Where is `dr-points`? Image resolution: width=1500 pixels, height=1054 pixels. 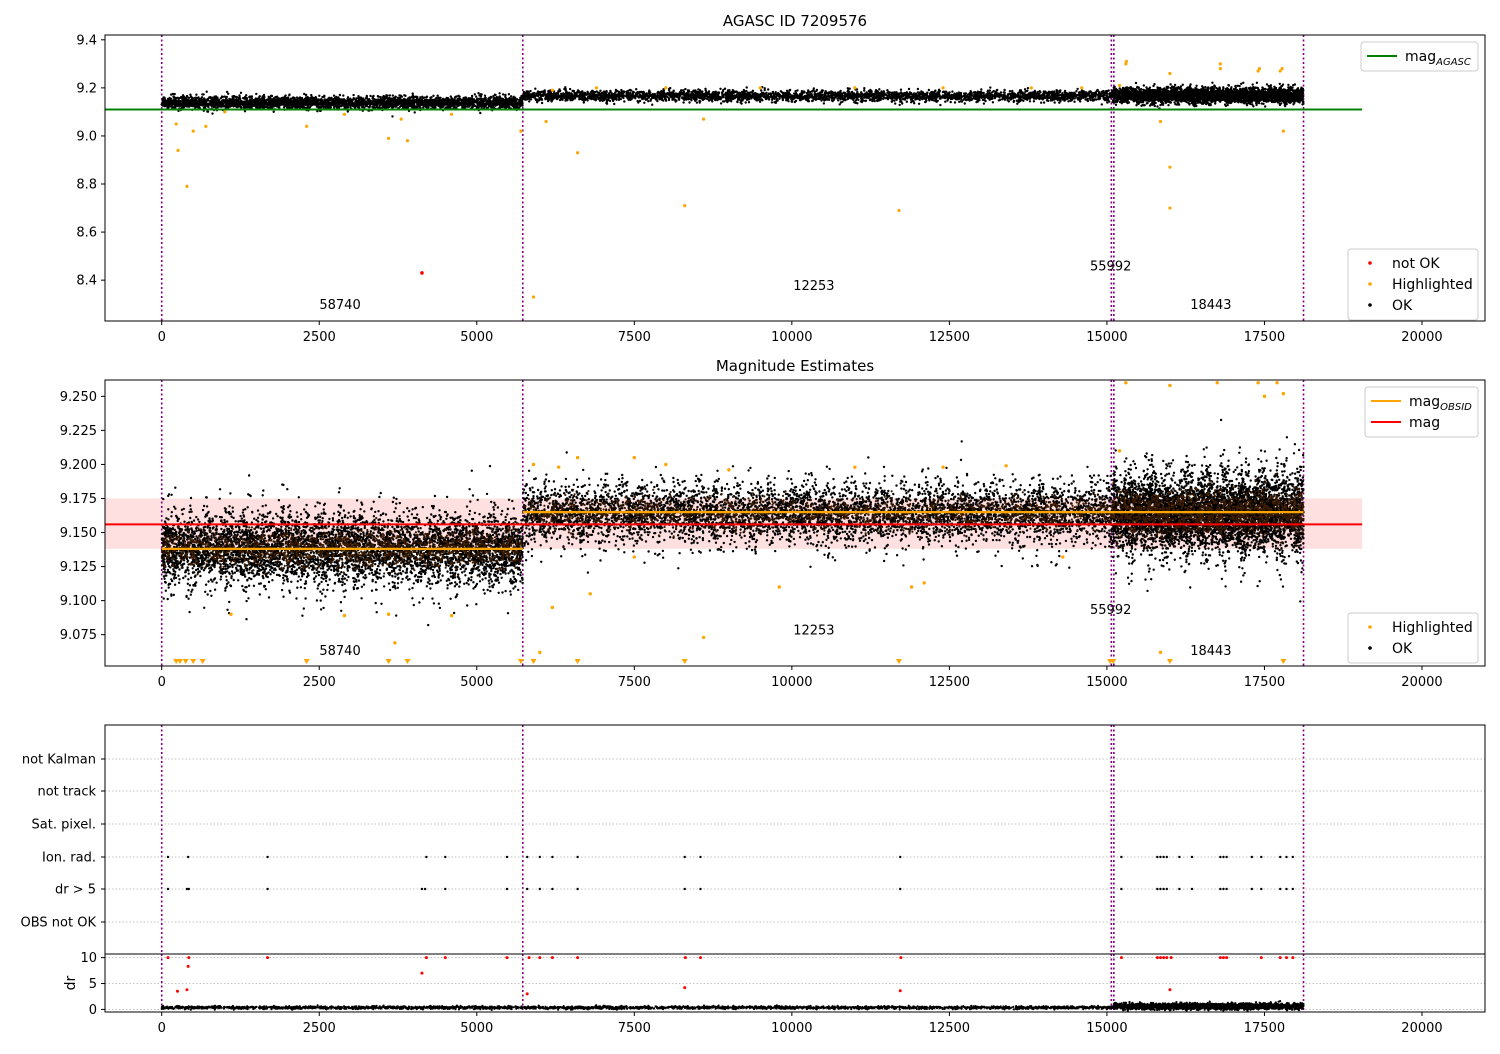
dr-points is located at coordinates (637, 1007).